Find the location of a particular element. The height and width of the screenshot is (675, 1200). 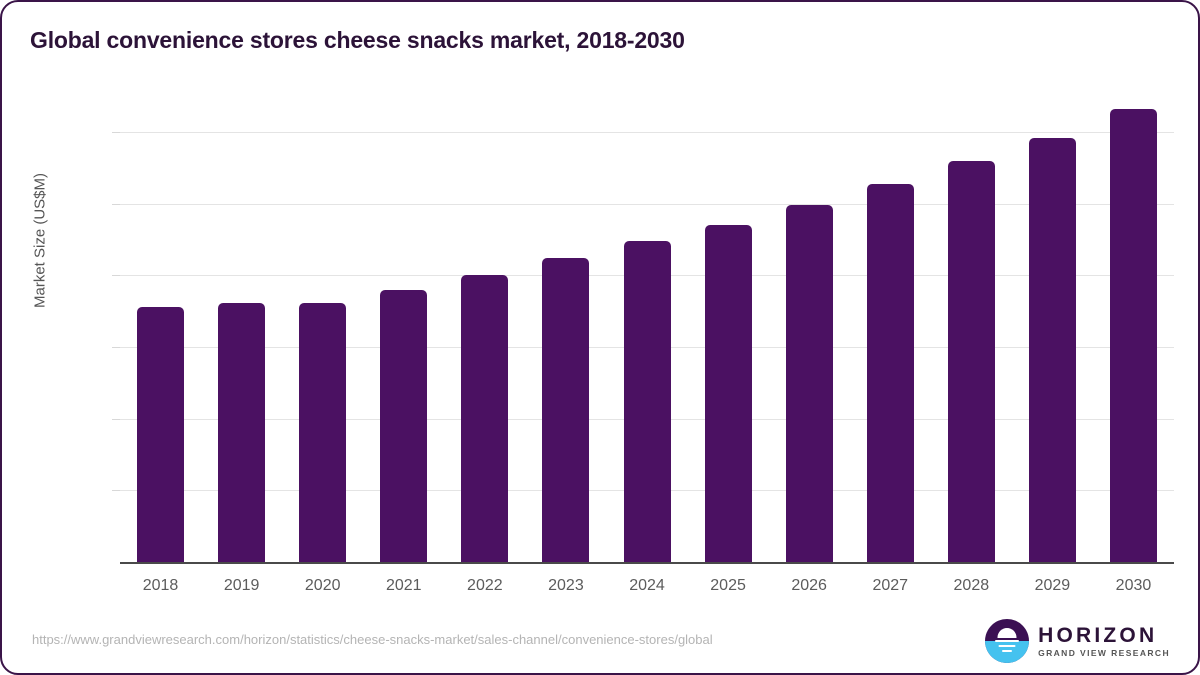

bar-2029 is located at coordinates (1052, 349).